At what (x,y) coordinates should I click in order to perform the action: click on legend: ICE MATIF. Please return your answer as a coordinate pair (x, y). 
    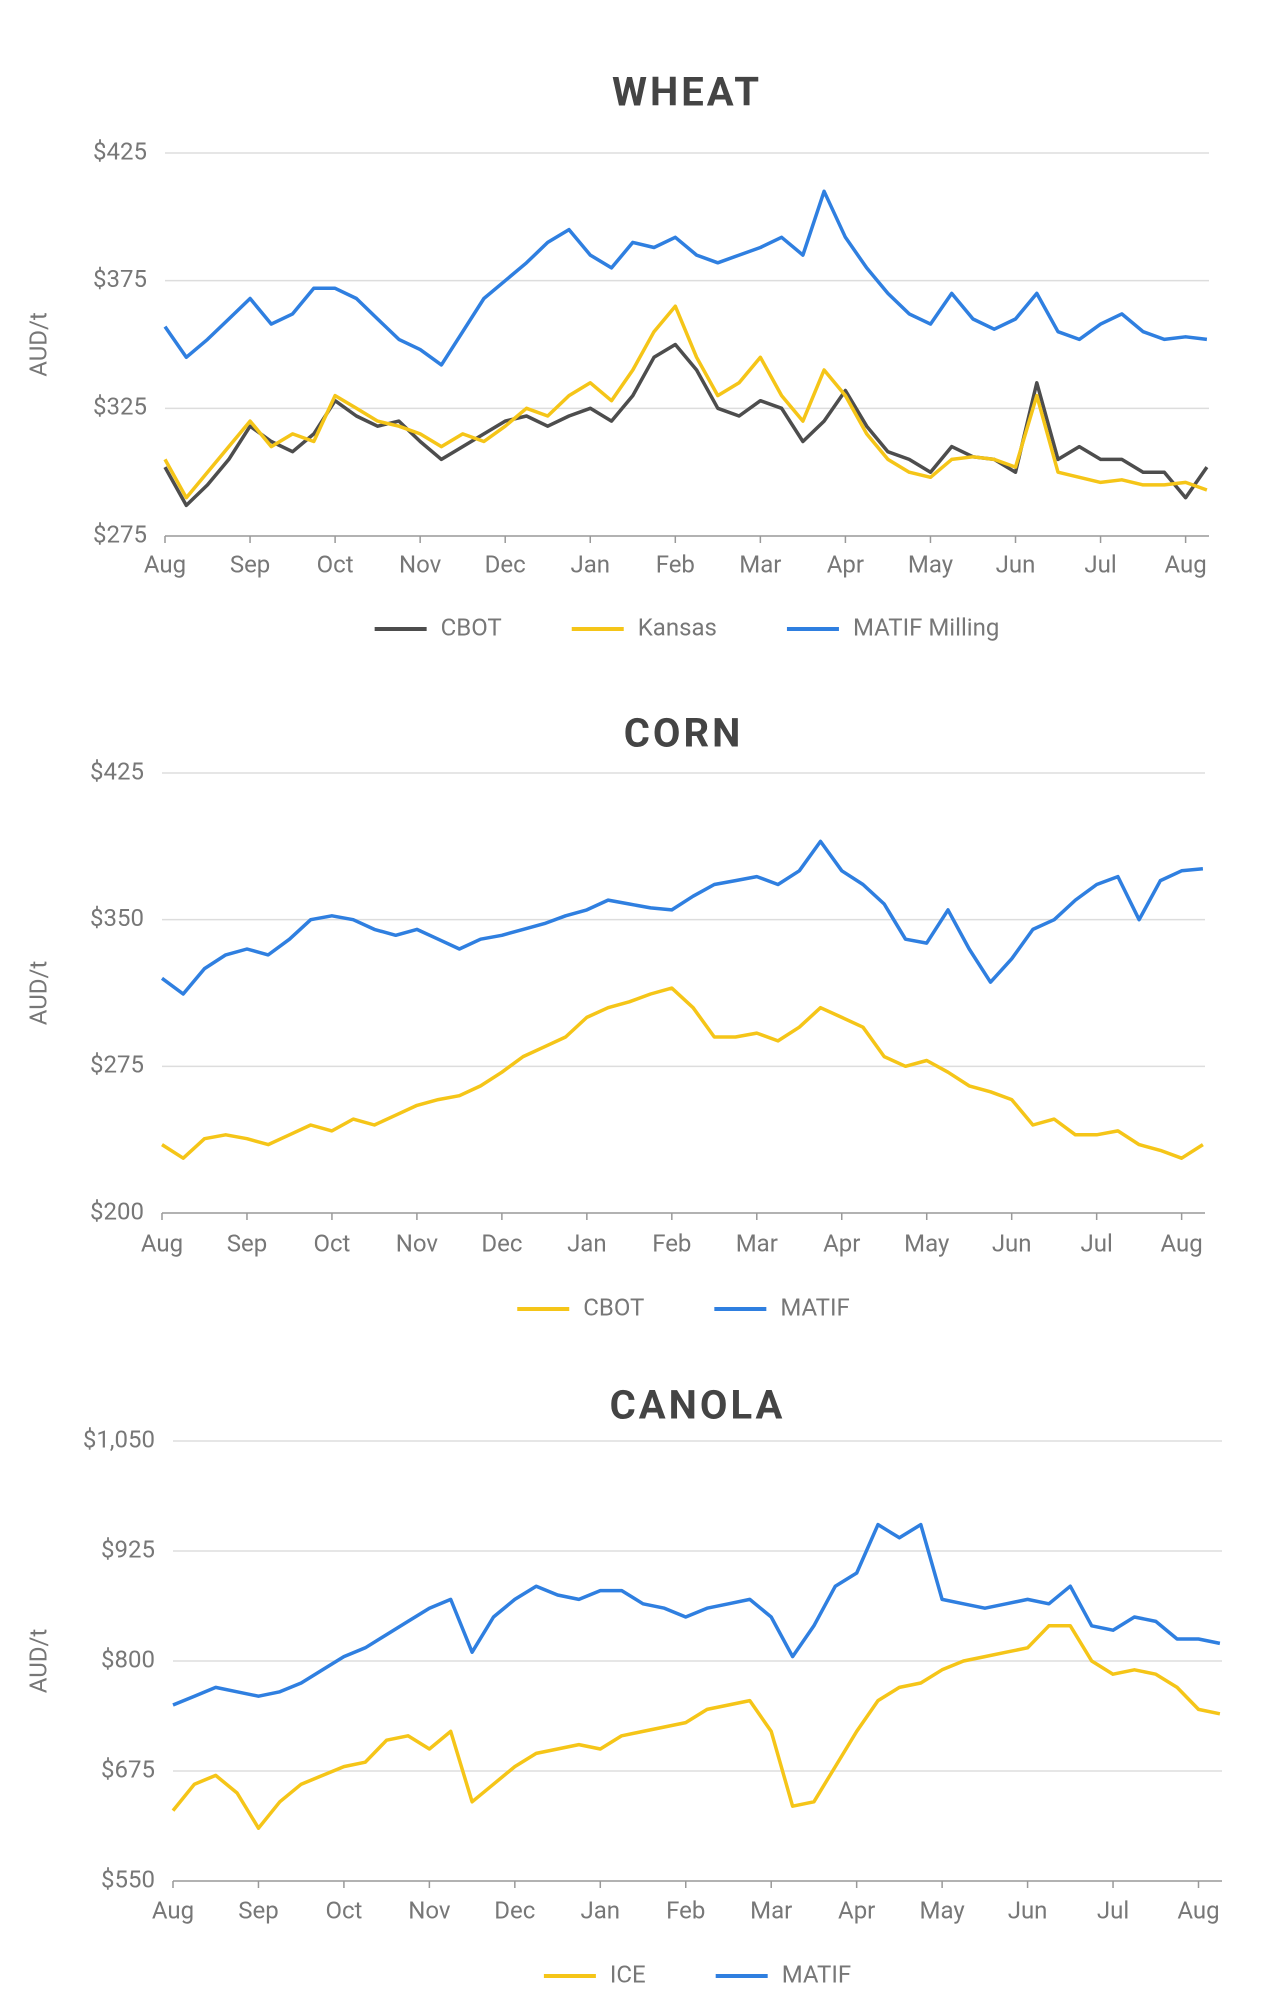
    Looking at the image, I should click on (697, 1974).